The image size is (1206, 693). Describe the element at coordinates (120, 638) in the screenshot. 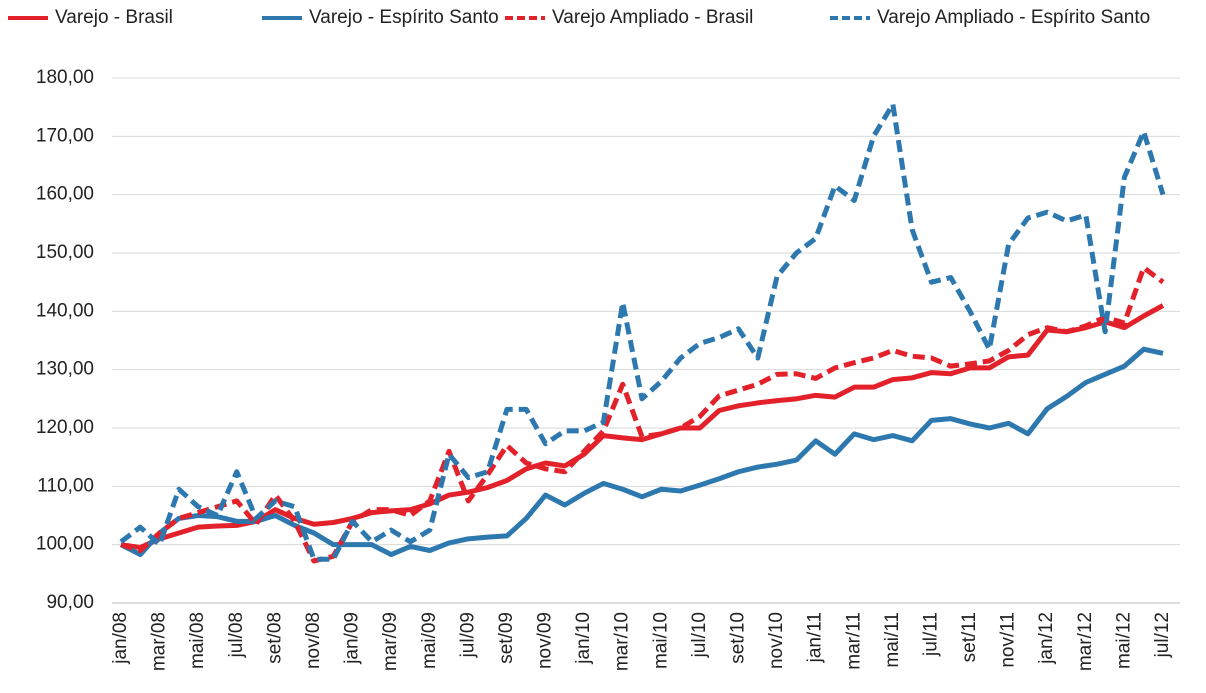

I see `x-tick-label: jan/08` at that location.